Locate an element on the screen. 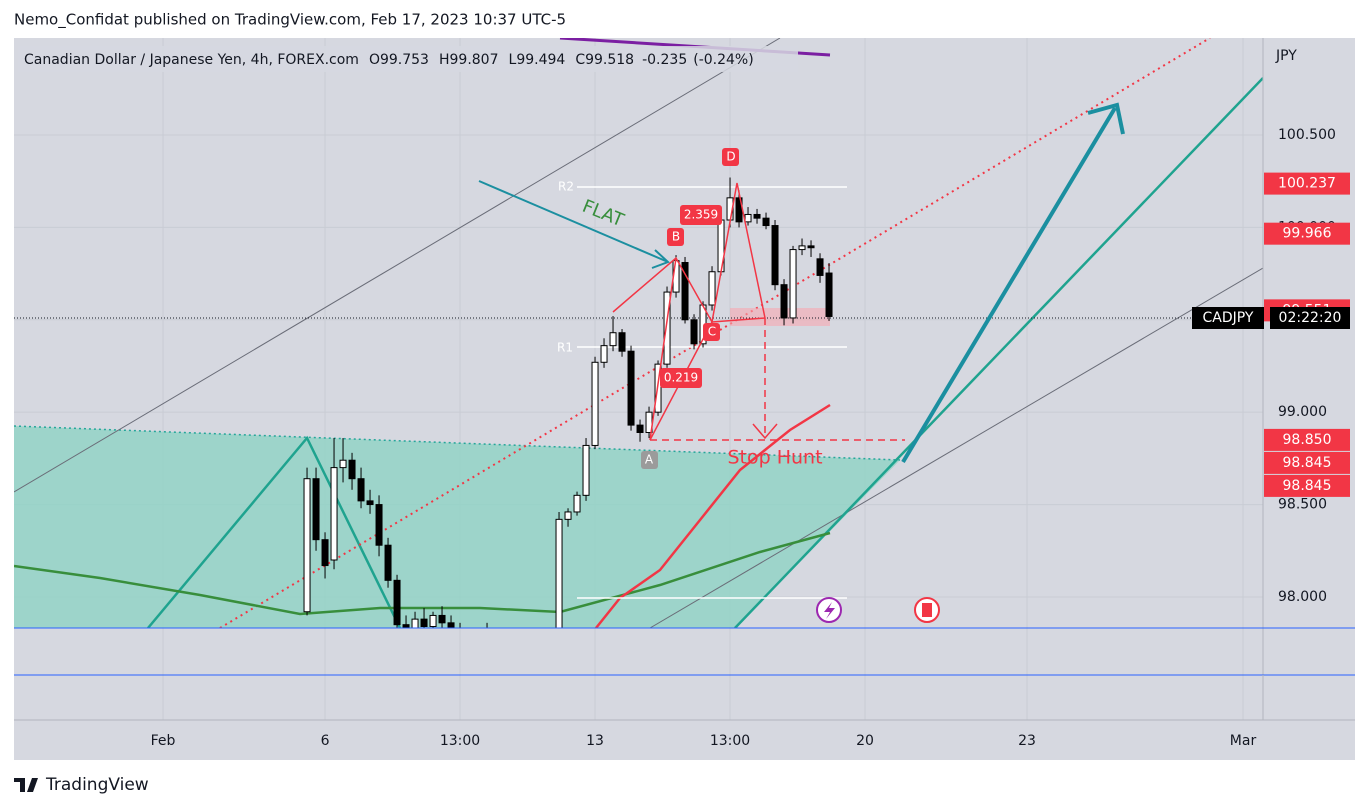 The width and height of the screenshot is (1370, 812). legend-value: 99.494 is located at coordinates (540, 60).